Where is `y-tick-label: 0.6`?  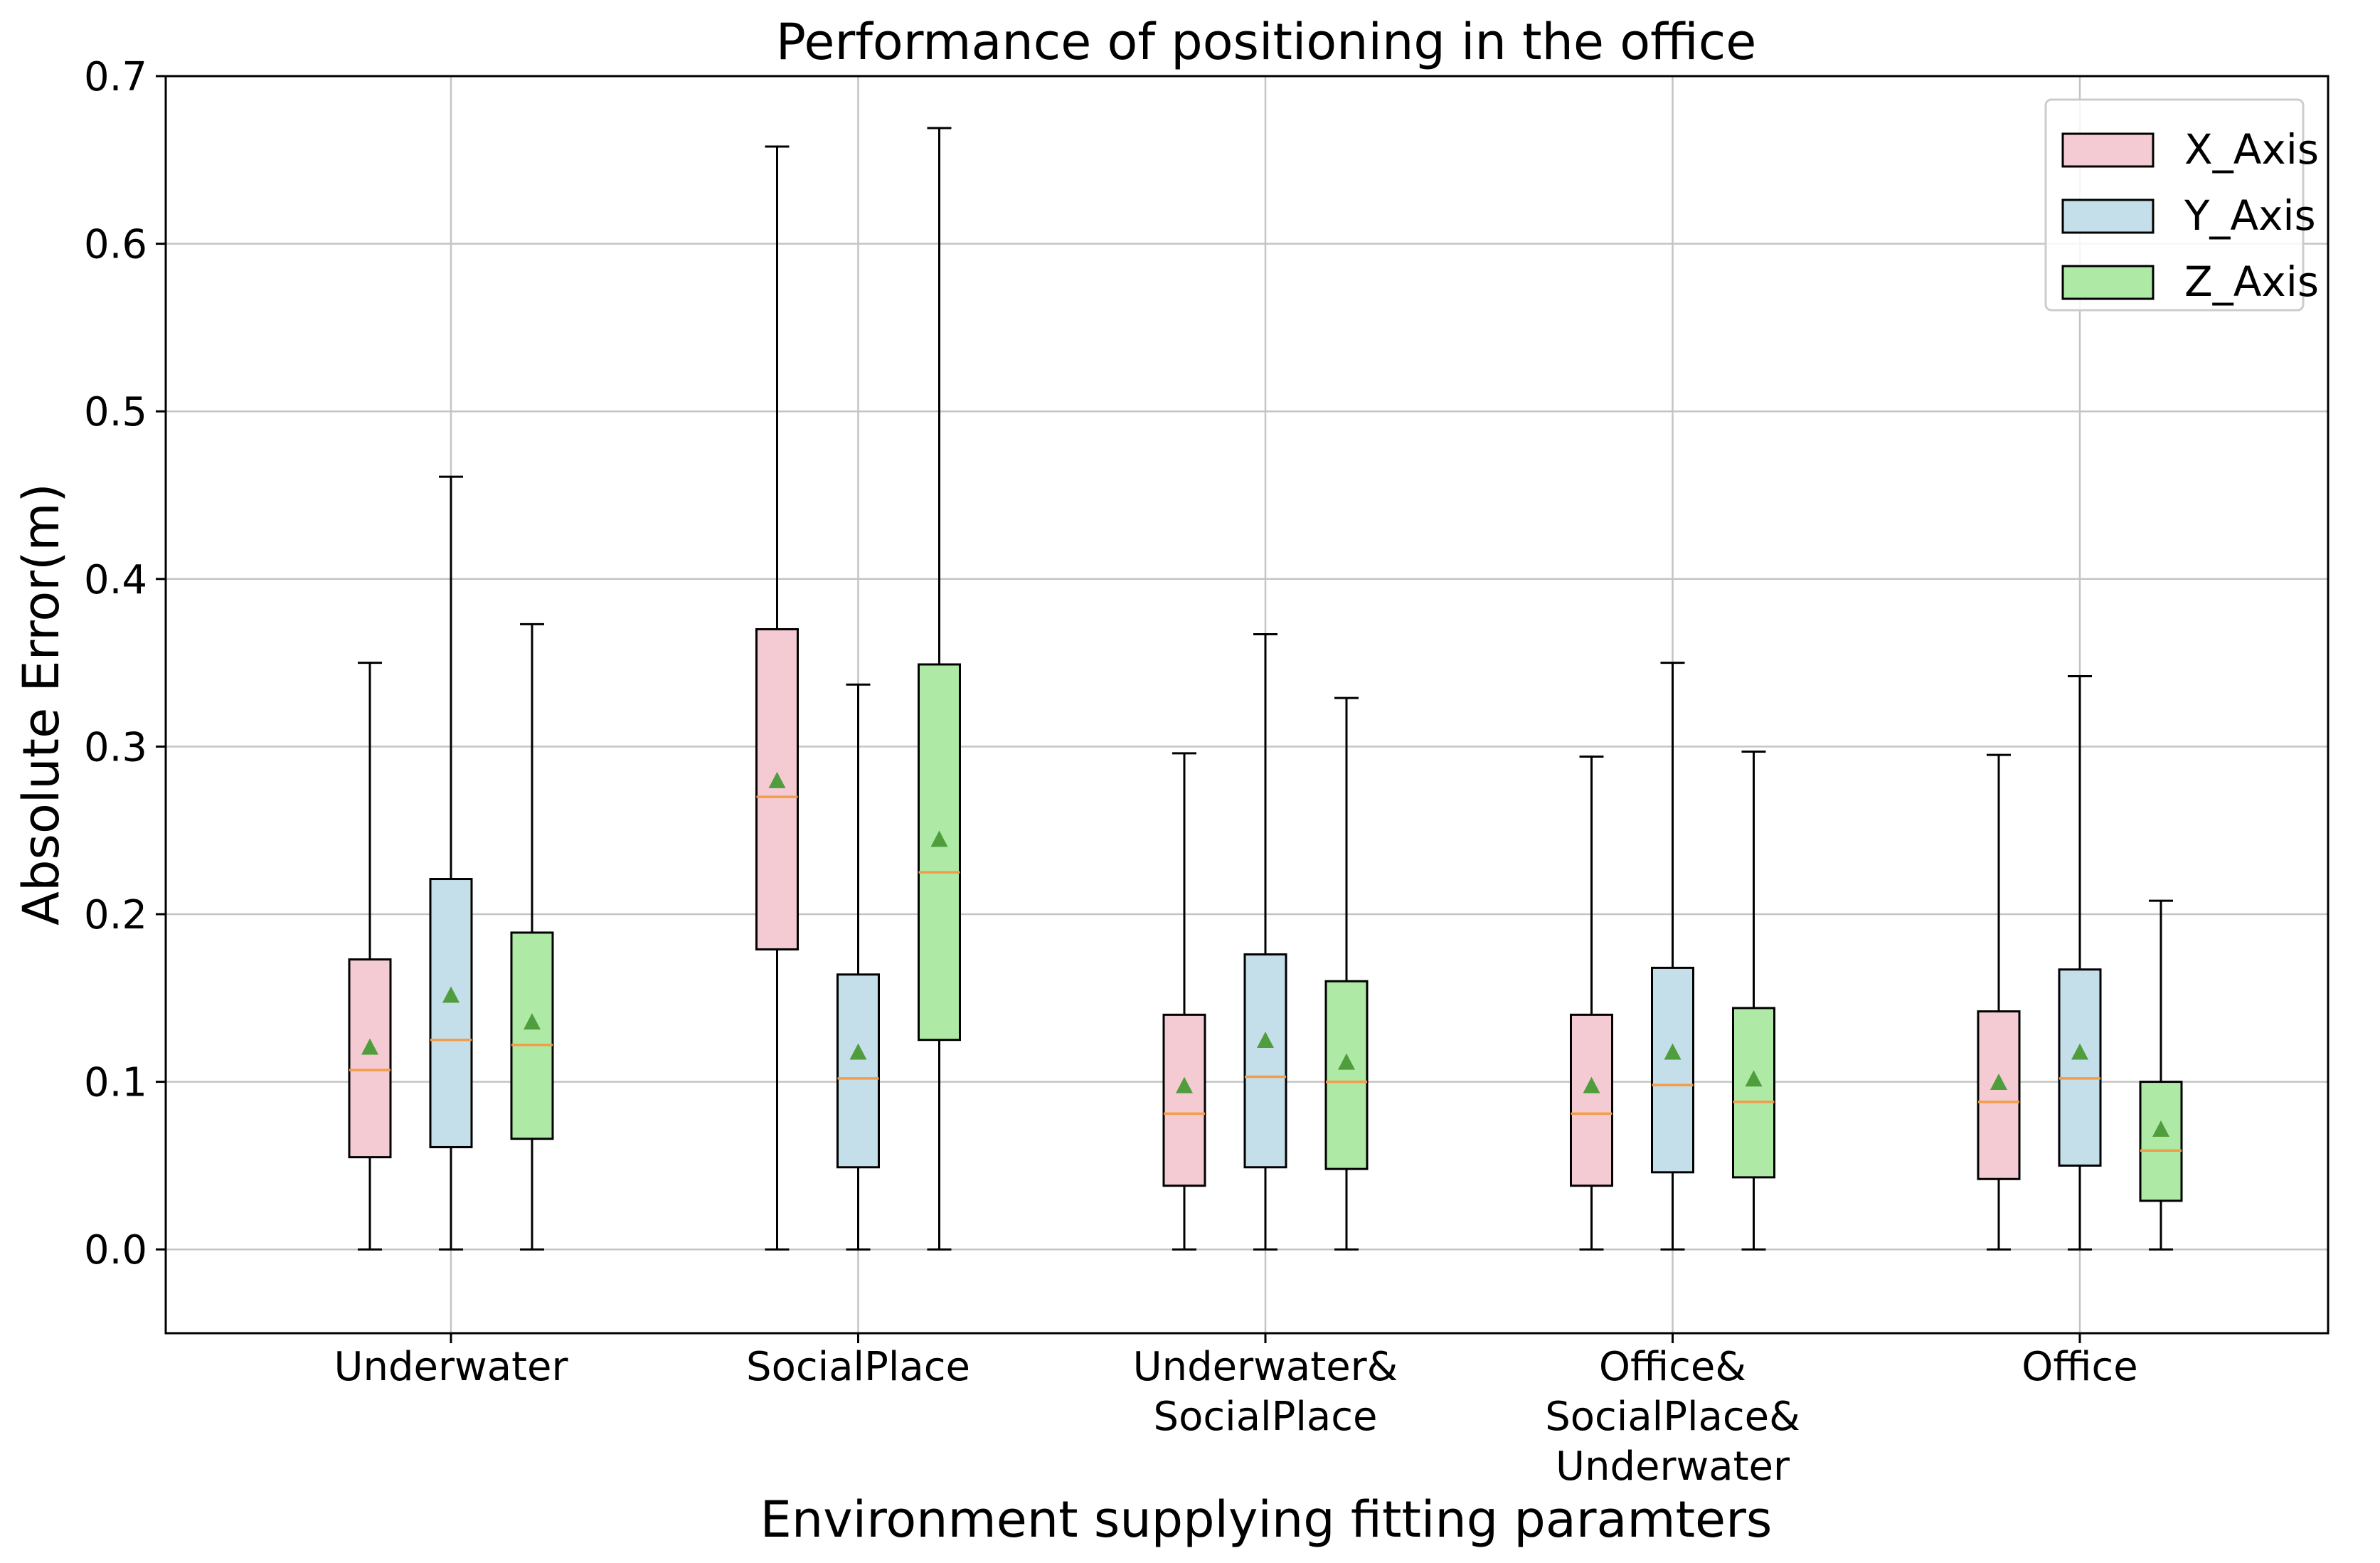 y-tick-label: 0.6 is located at coordinates (115, 245).